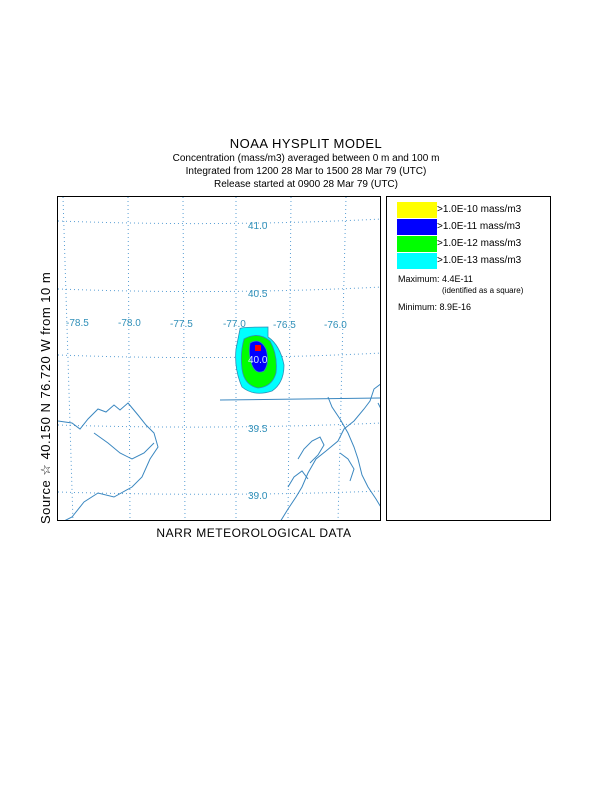  What do you see at coordinates (479, 243) in the screenshot?
I see `legend-label-1e-12: >1.0E-12 mass/m3` at bounding box center [479, 243].